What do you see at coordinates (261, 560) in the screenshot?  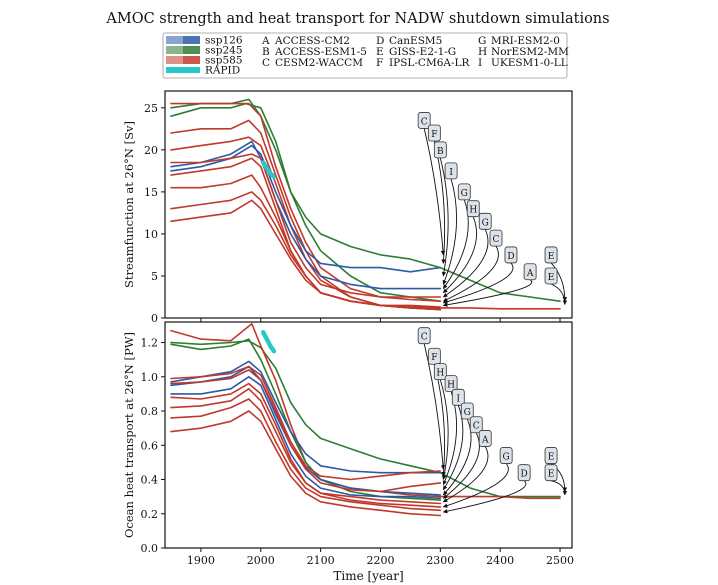 I see `x-tick-label: 2000` at bounding box center [261, 560].